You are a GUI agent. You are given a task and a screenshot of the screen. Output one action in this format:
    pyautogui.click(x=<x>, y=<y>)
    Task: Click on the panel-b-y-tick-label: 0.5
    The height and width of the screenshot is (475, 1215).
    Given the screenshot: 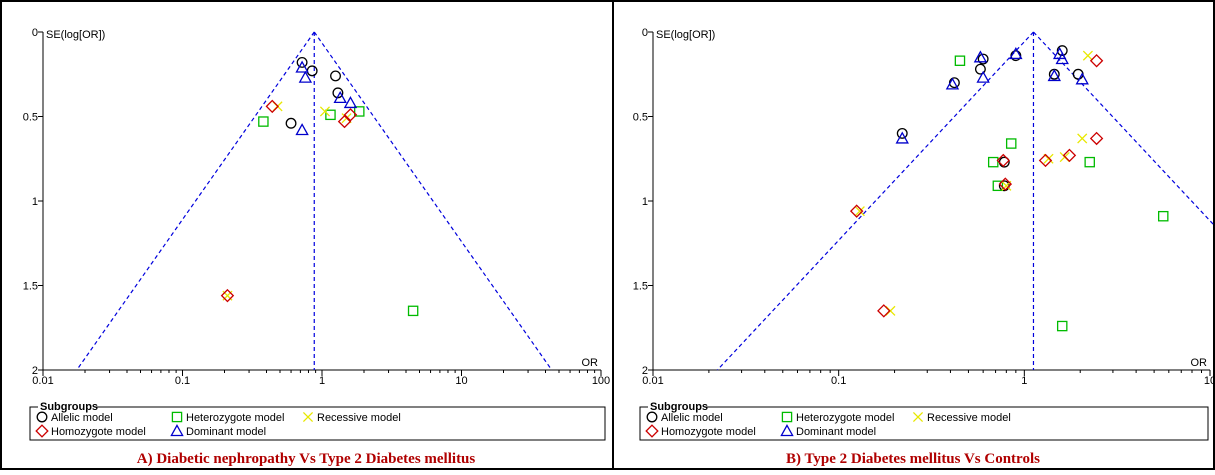 What is the action you would take?
    pyautogui.click(x=640, y=118)
    